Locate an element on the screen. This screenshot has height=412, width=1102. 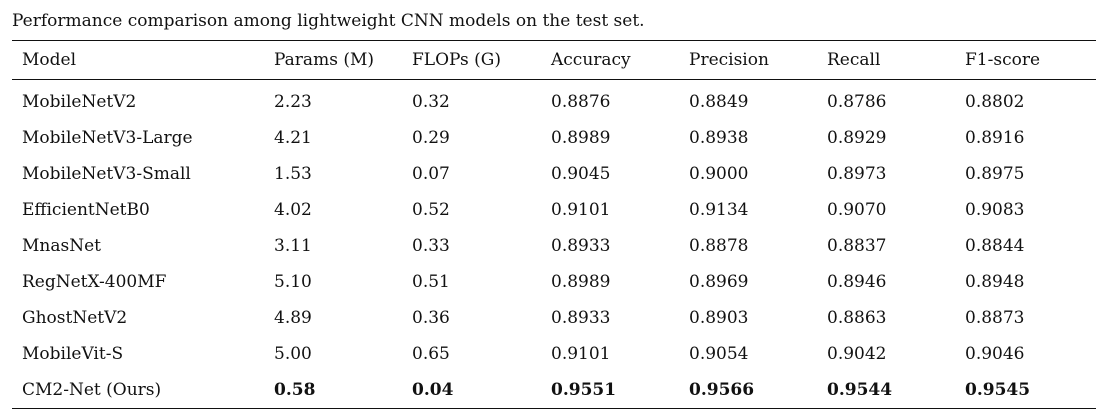
header-precision: Precision is located at coordinates (729, 60).